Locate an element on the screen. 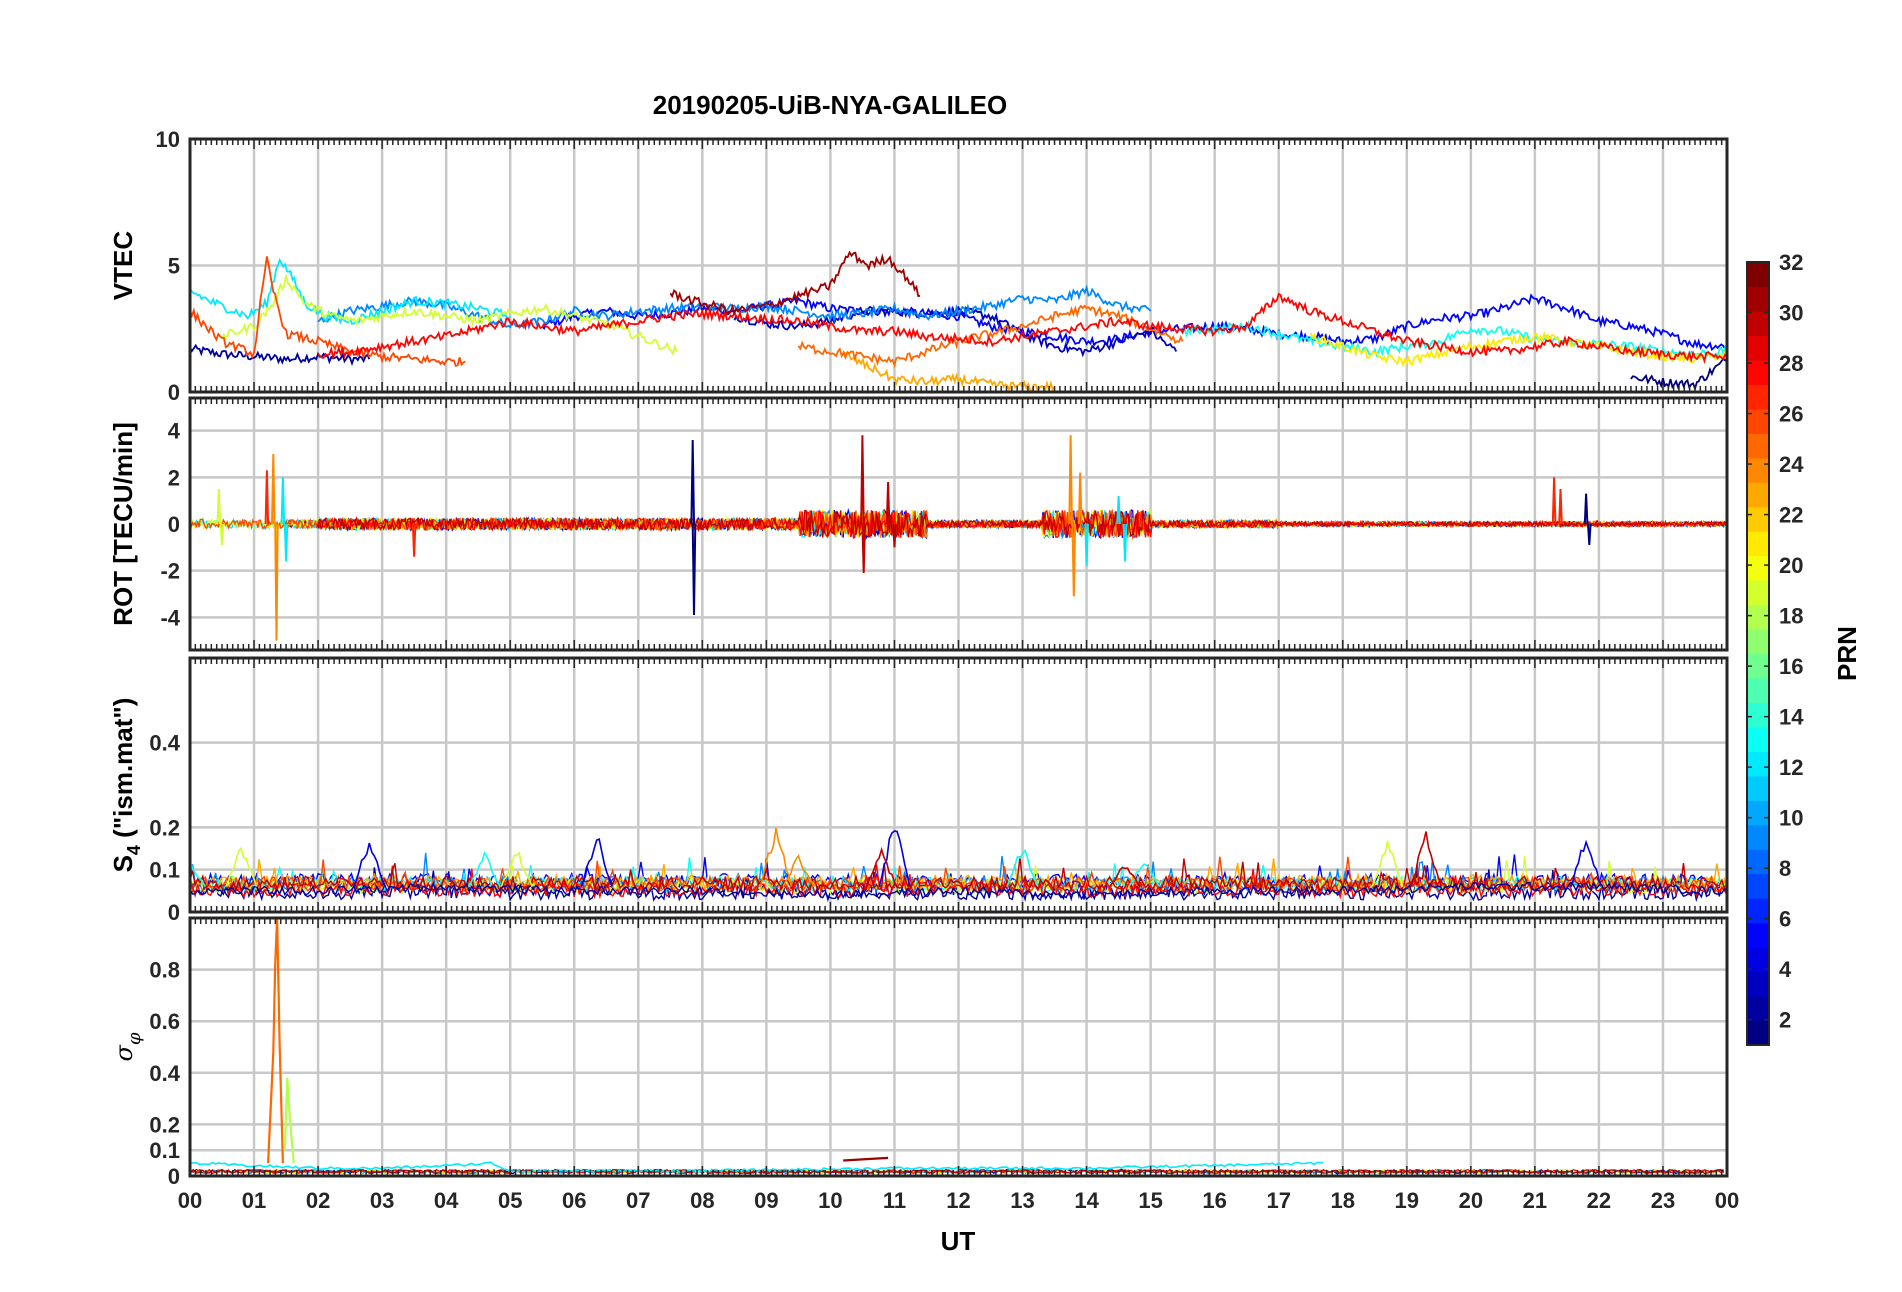 The height and width of the screenshot is (1292, 1902). colorbar-tick-label: 4 is located at coordinates (1785, 969).